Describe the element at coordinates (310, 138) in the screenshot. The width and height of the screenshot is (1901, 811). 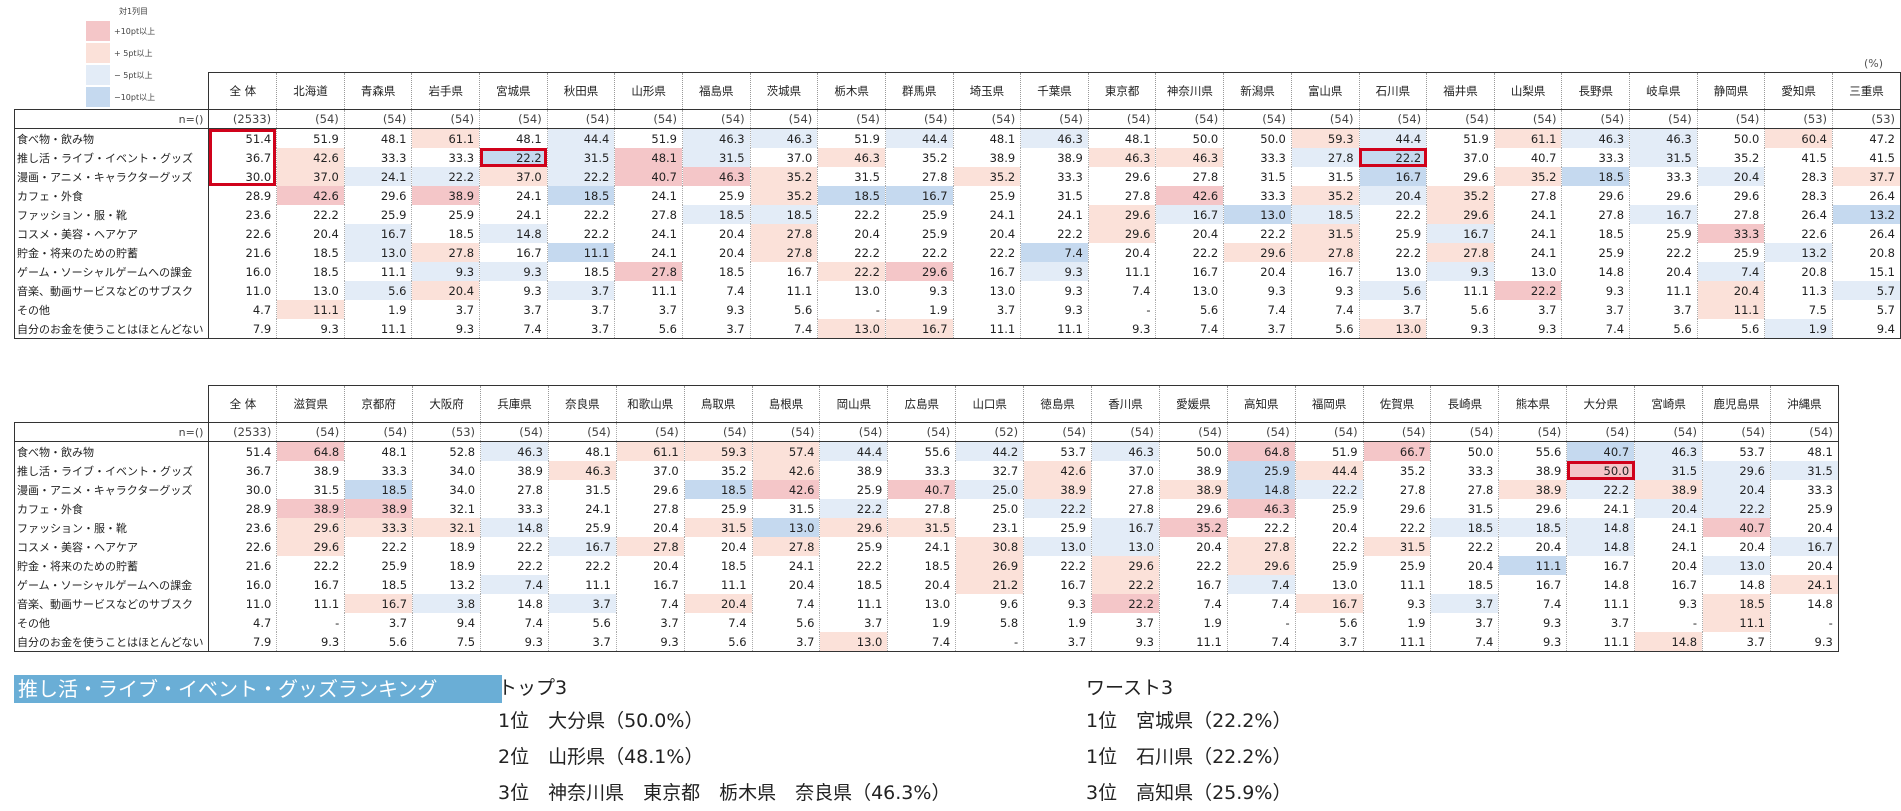
I see `value-cell: 51.9` at that location.